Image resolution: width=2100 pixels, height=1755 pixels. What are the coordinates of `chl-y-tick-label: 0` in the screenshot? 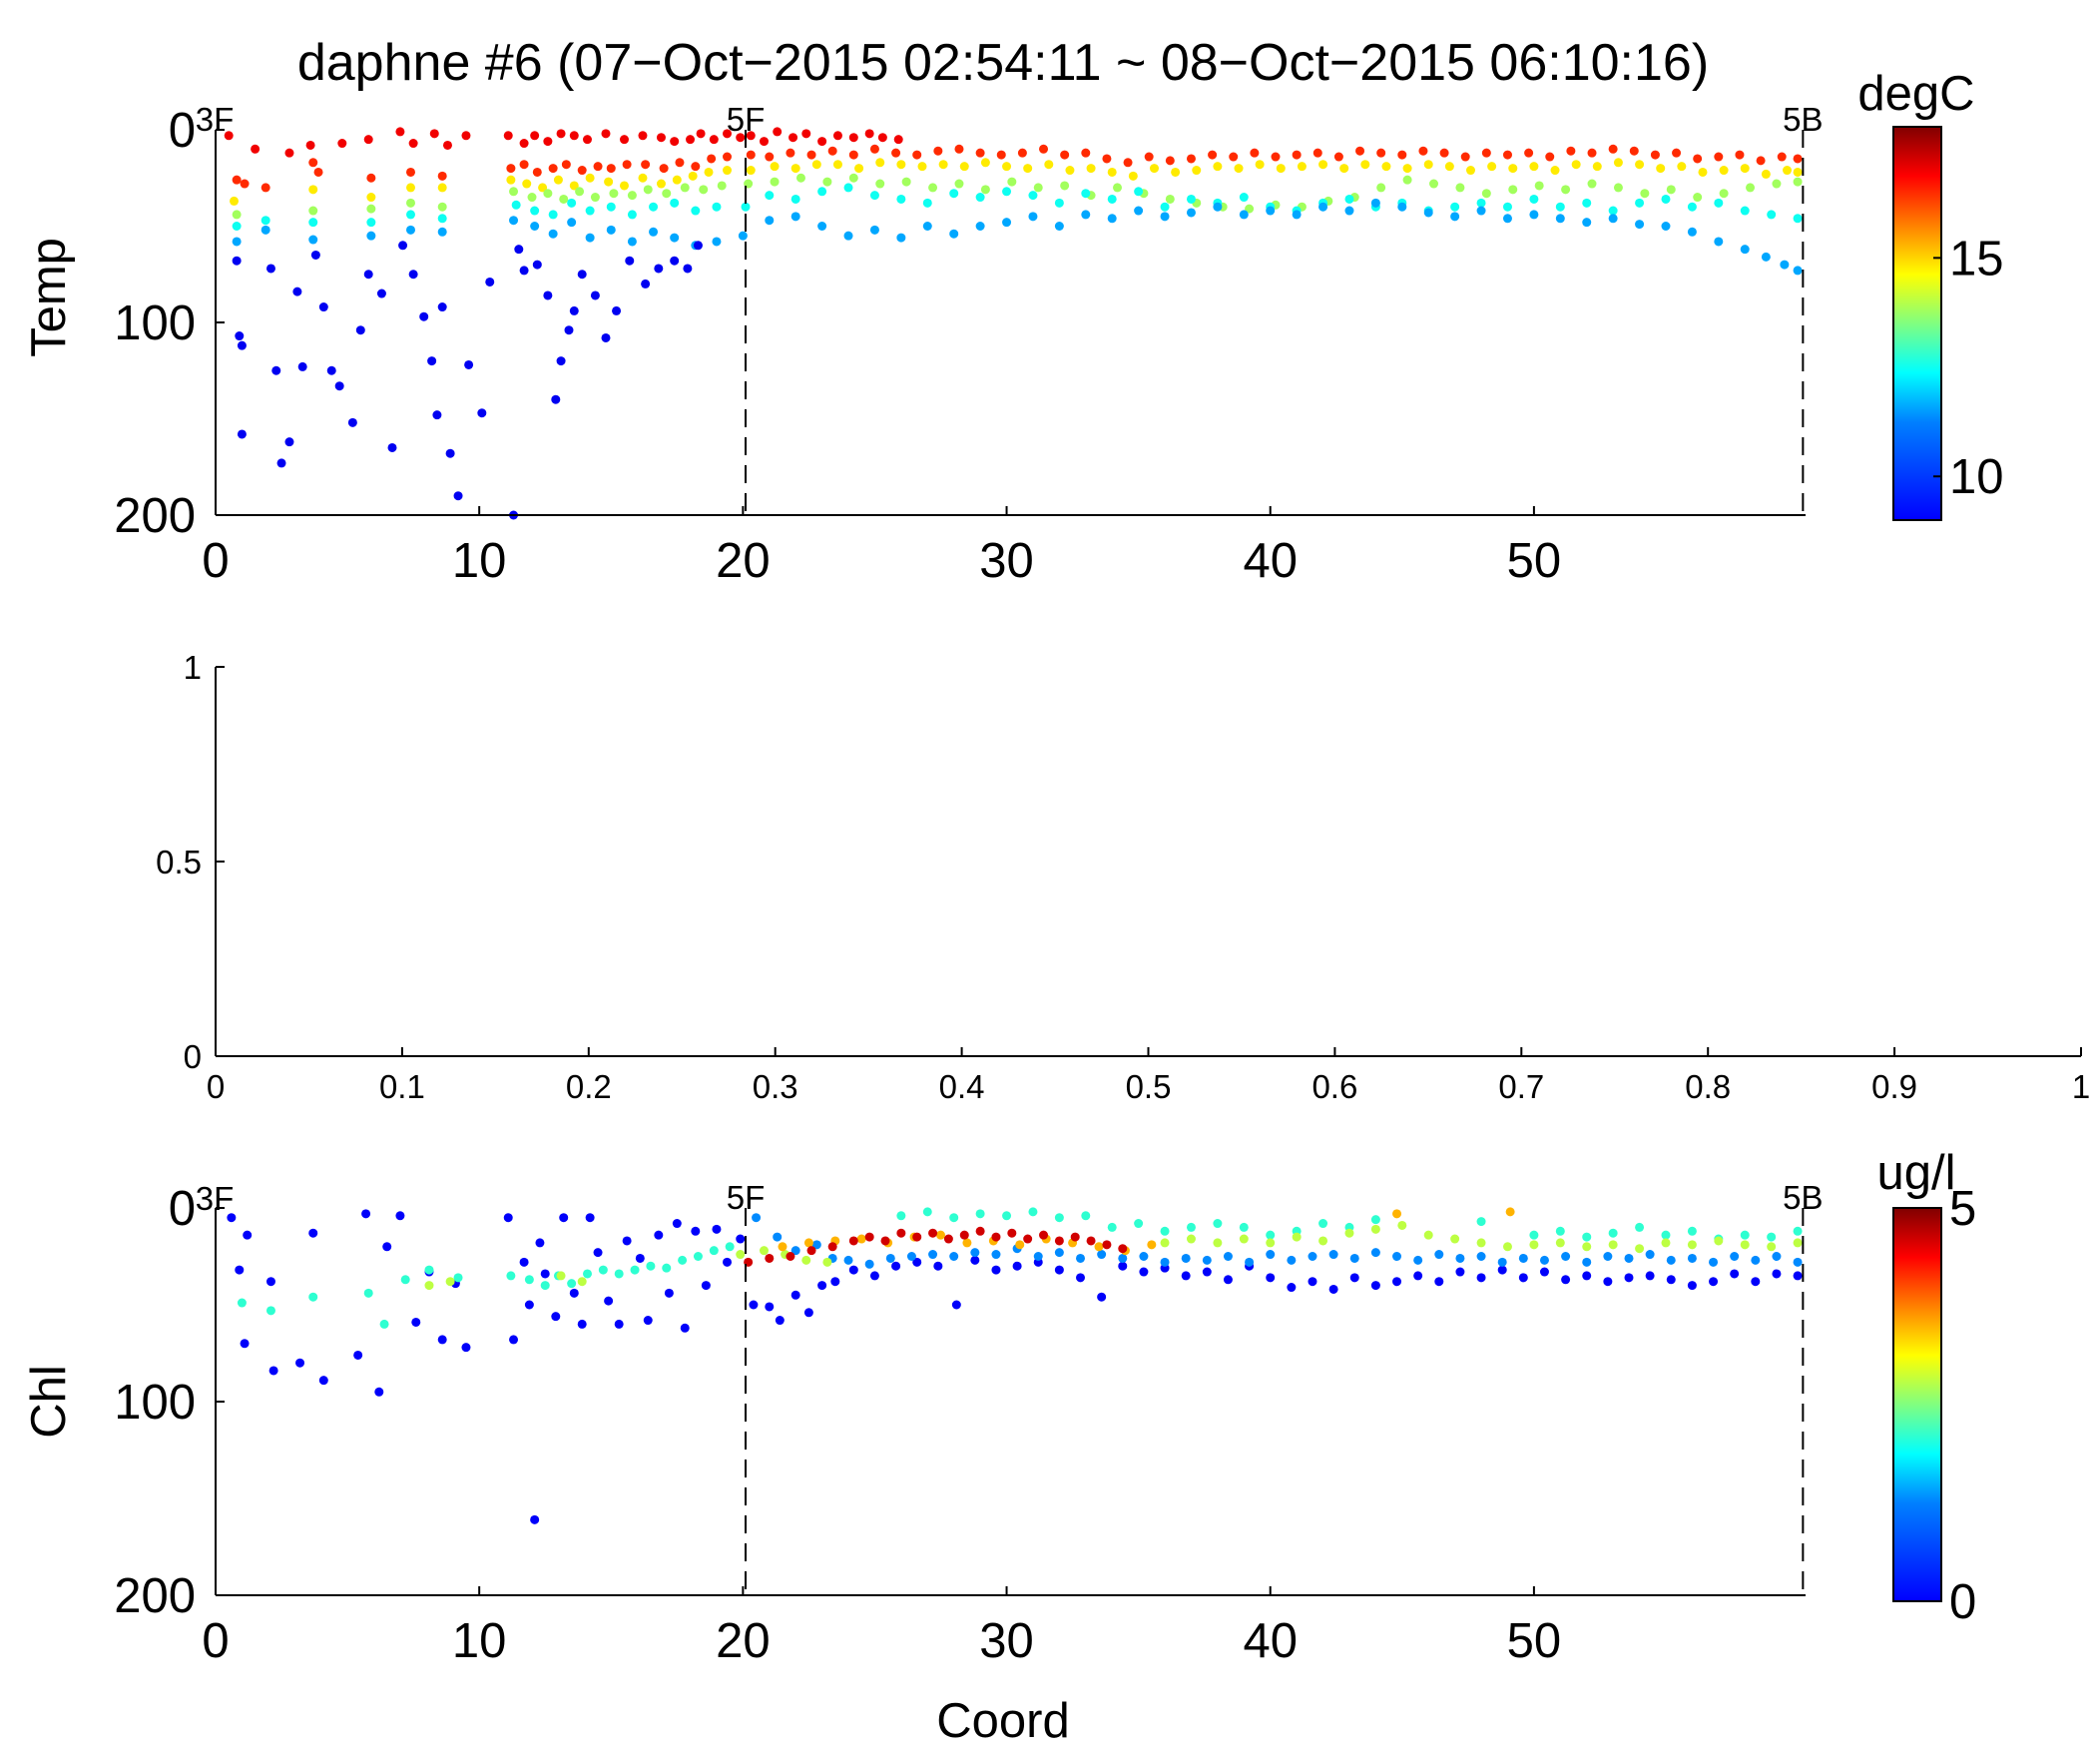 It's located at (182, 1209).